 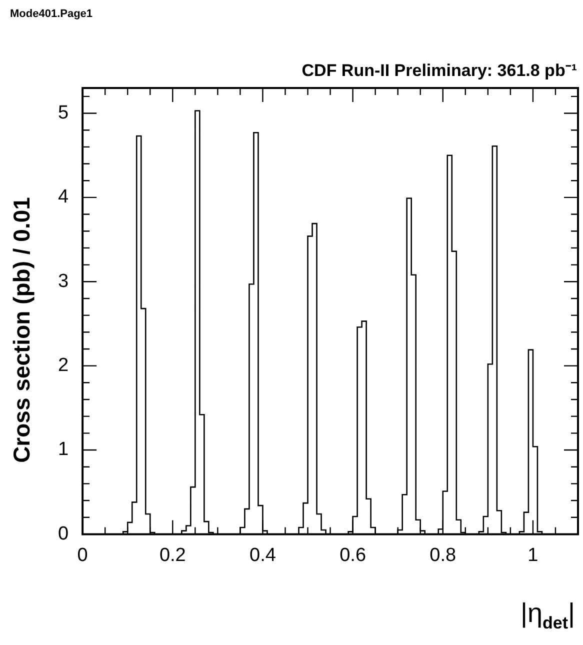 I want to click on x-tick-label: 0.2, so click(x=172, y=555).